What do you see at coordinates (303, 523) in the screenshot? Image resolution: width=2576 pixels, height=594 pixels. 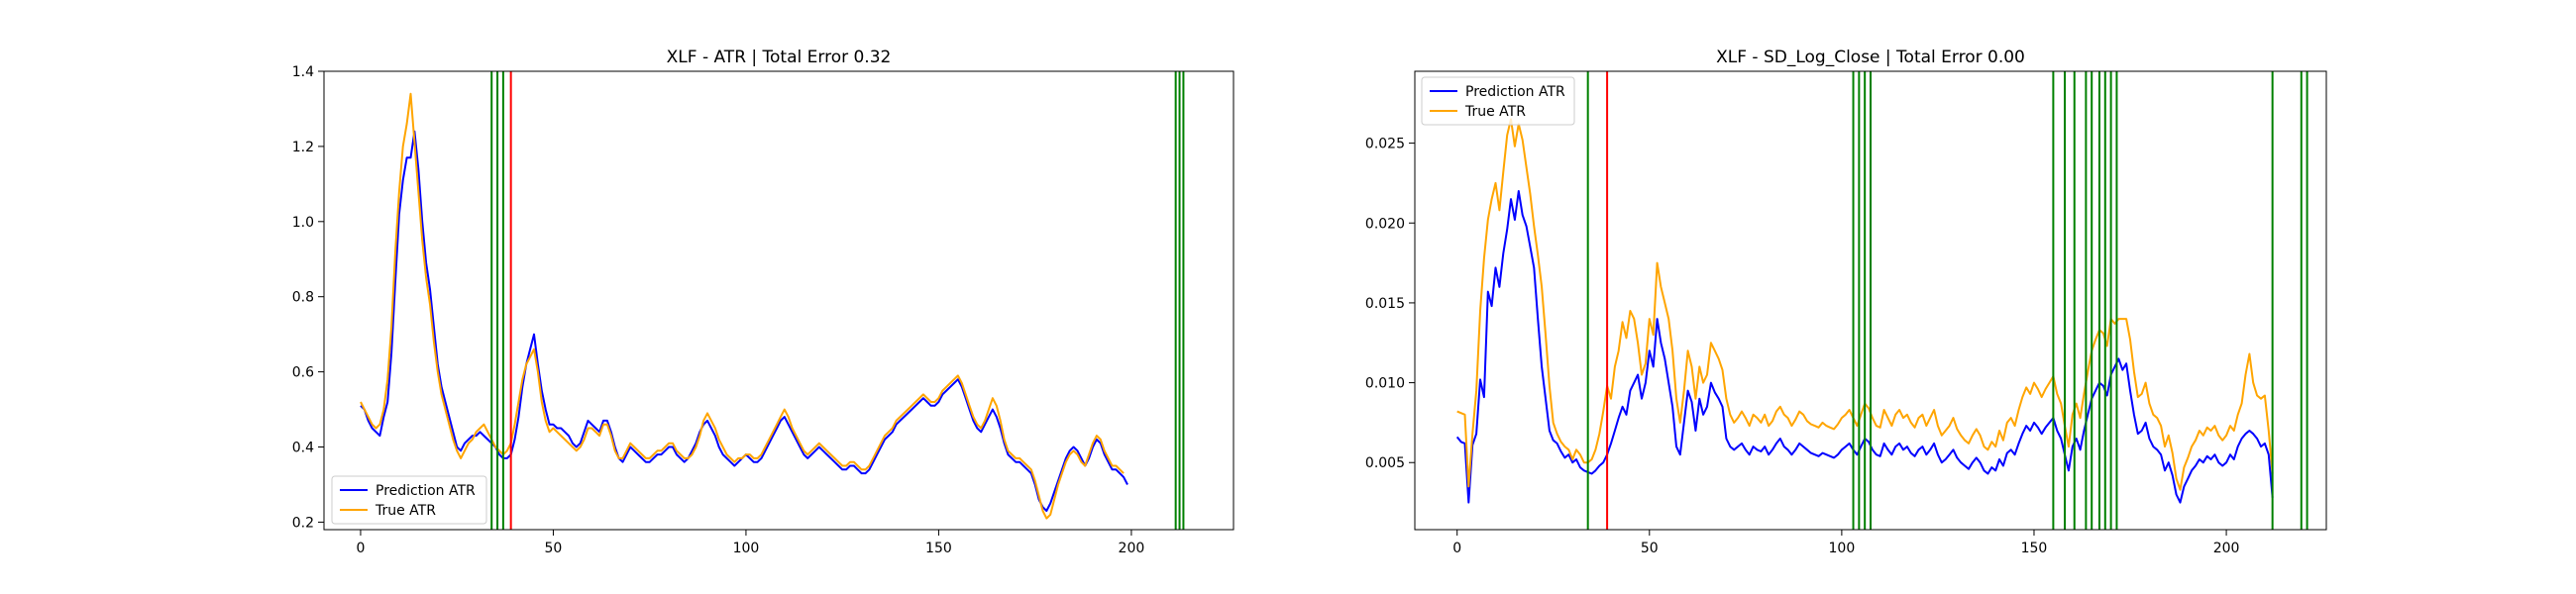 I see `y-tick-label: 0.2` at bounding box center [303, 523].